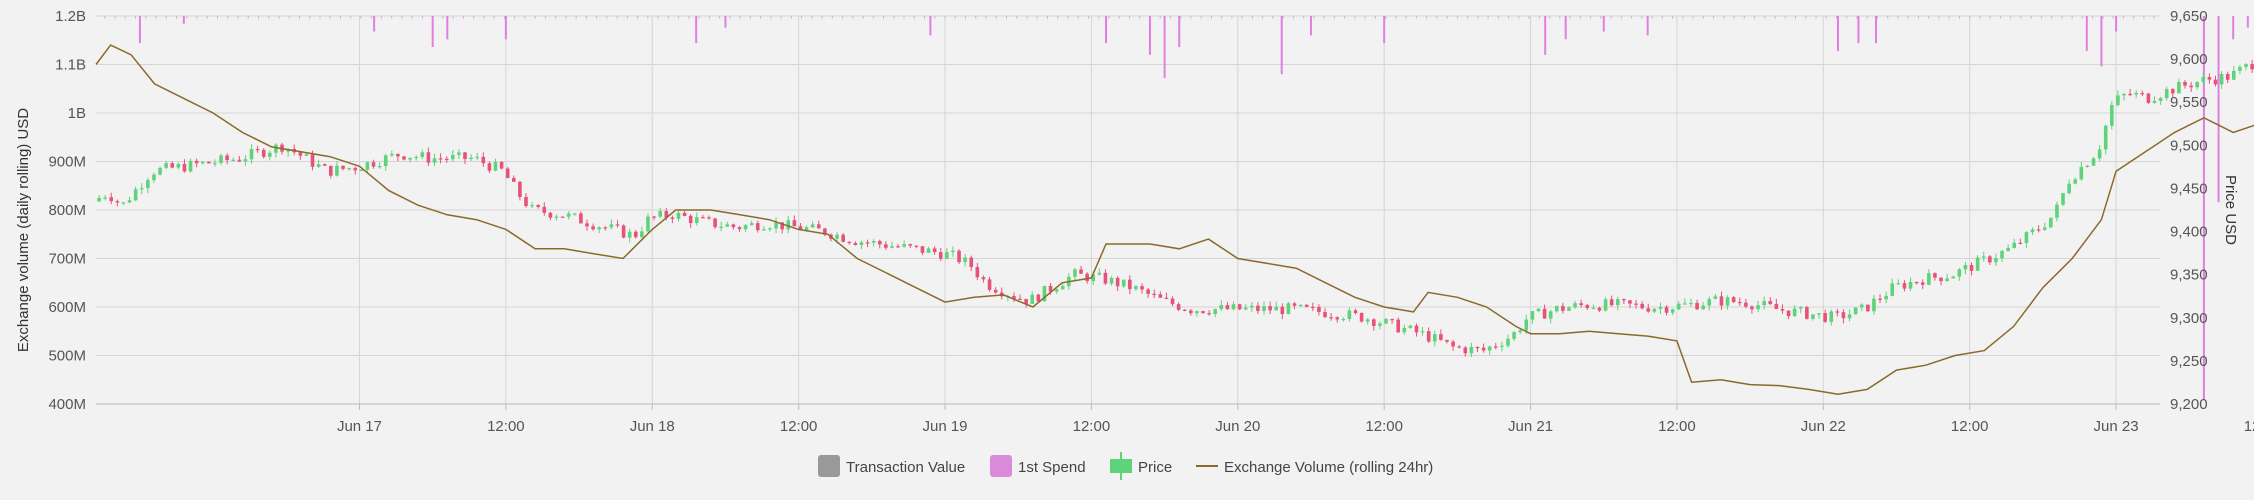 Image resolution: width=2254 pixels, height=500 pixels. What do you see at coordinates (1237, 426) in the screenshot?
I see `x-tick-label: Jun 20` at bounding box center [1237, 426].